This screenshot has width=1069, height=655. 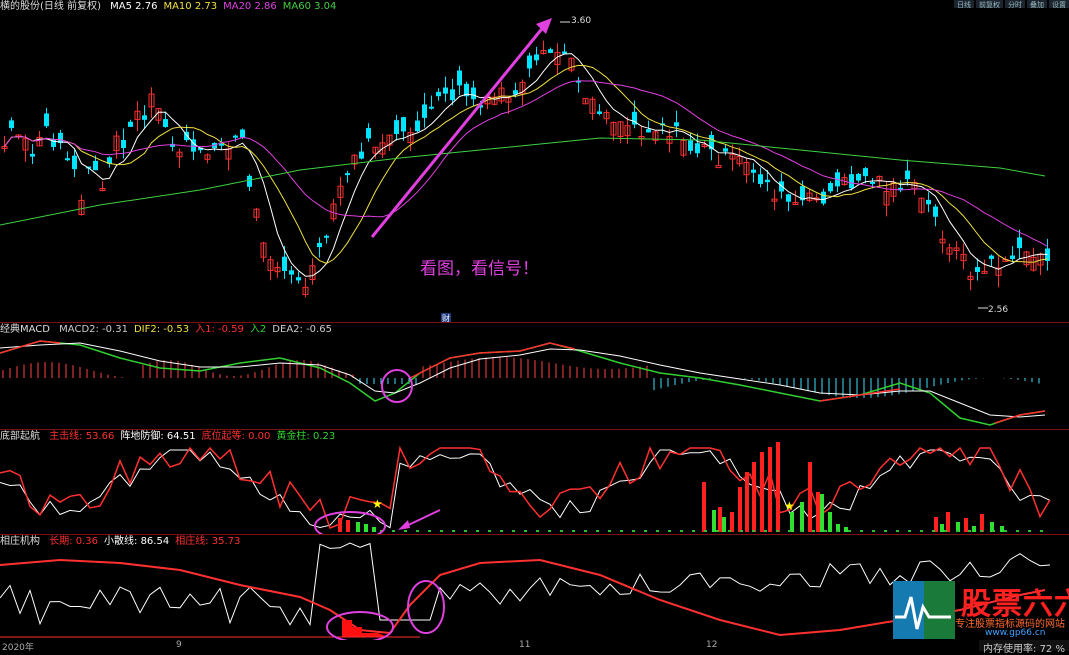 I want to click on star-icon: ★, so click(x=377, y=504).